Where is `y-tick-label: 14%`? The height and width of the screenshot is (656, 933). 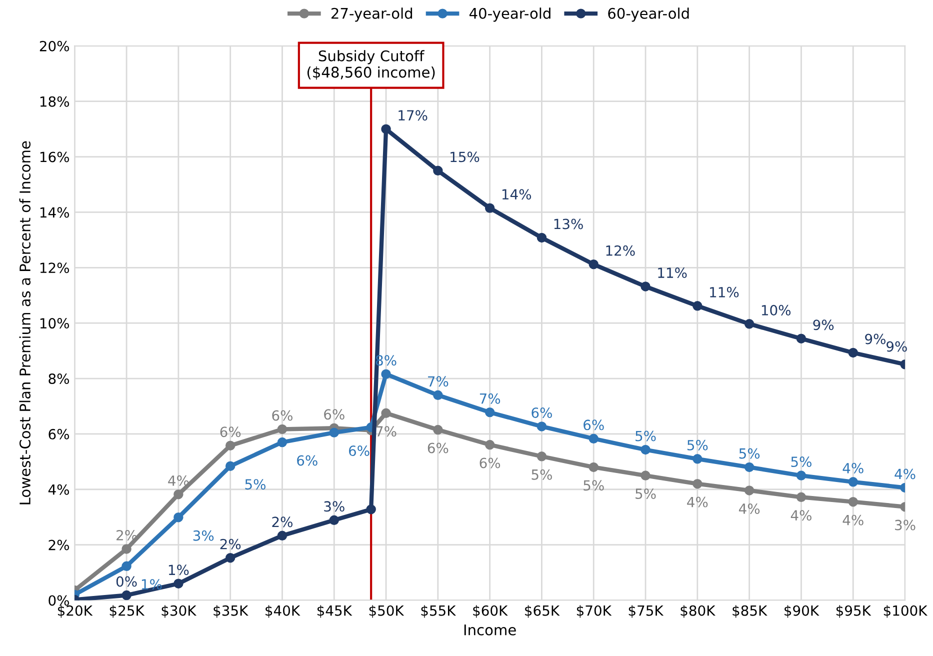 y-tick-label: 14% is located at coordinates (55, 212).